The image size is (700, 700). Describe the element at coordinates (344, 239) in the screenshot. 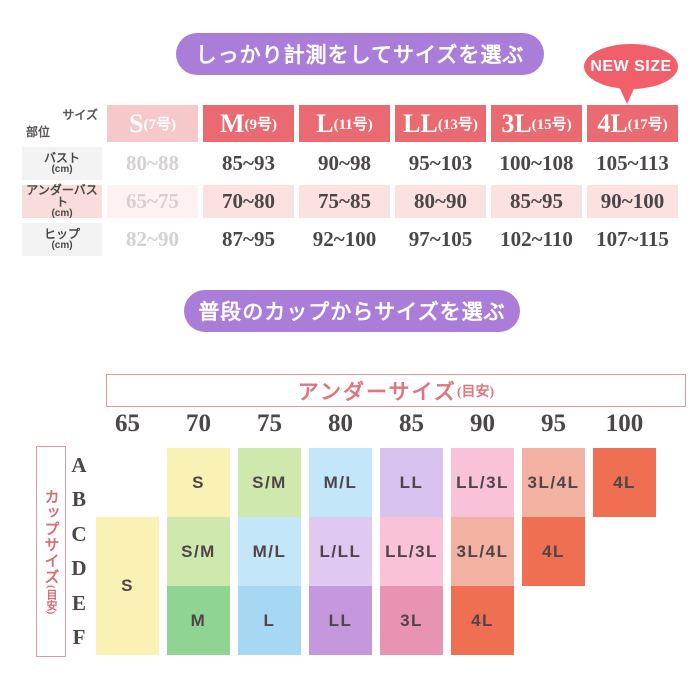

I see `table-cell: 92~100` at that location.